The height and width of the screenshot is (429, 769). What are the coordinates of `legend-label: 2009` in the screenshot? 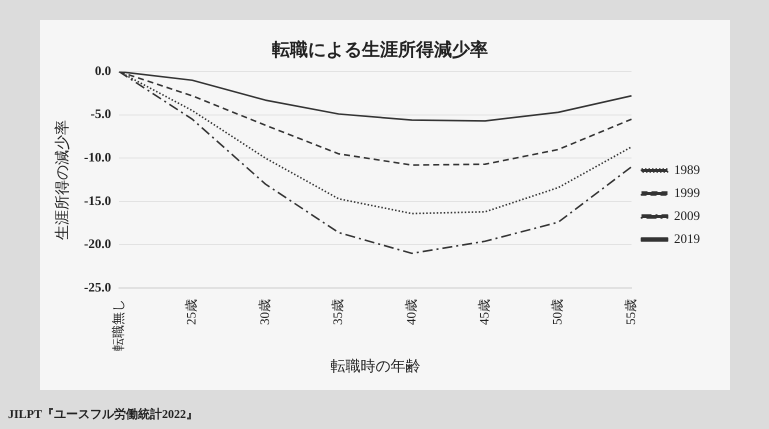 It's located at (687, 215).